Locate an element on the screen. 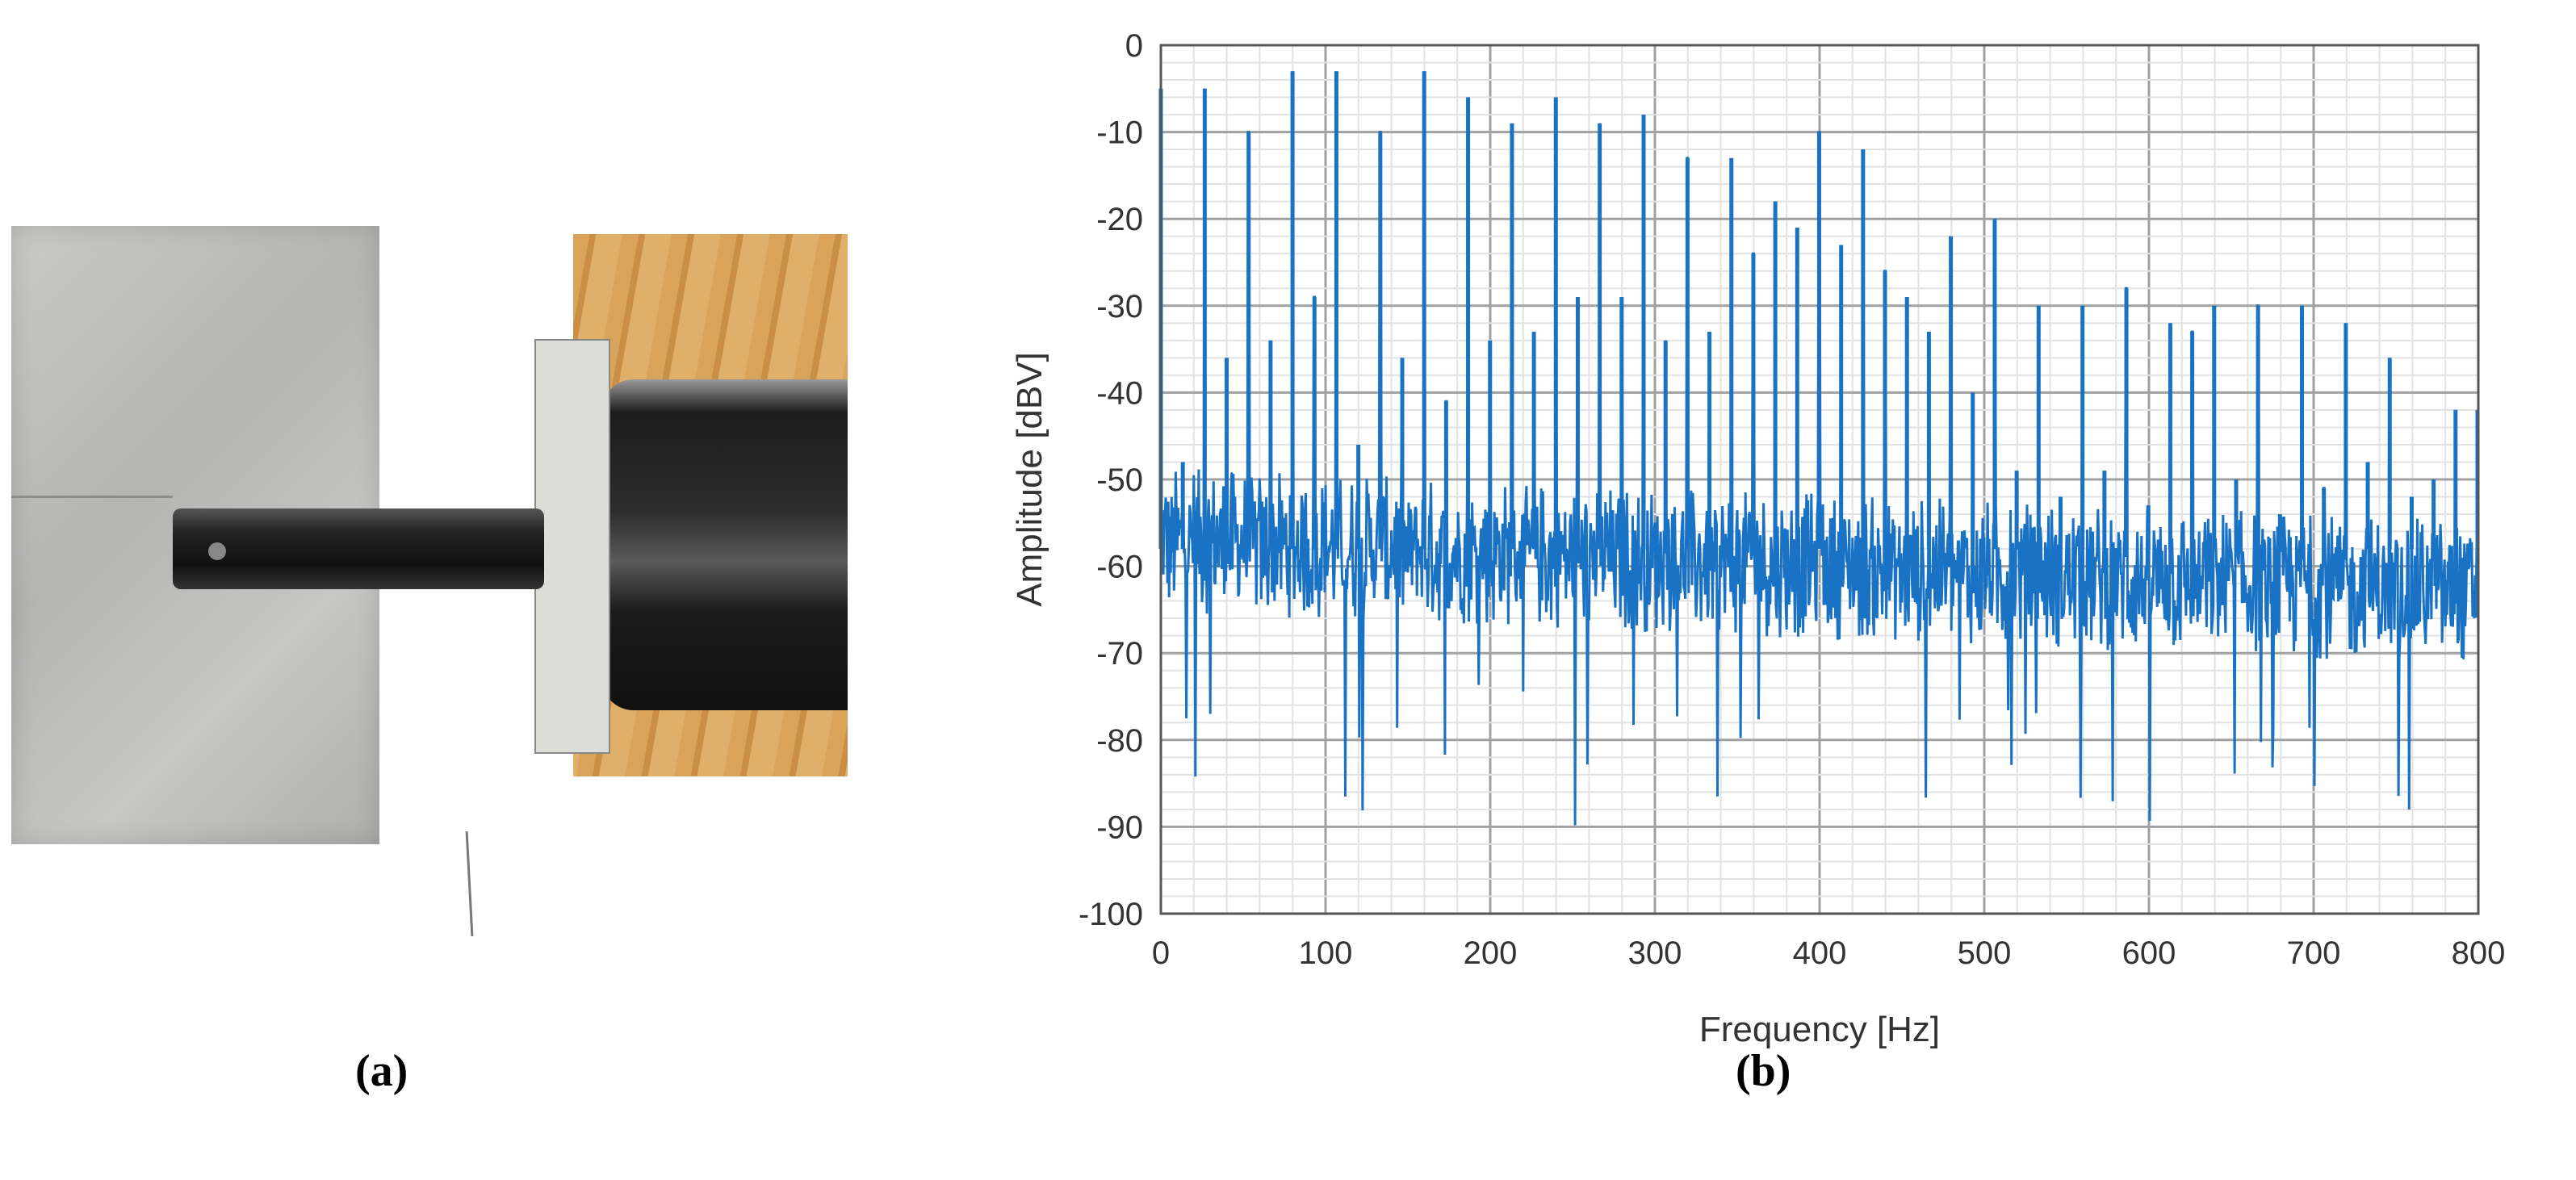 This screenshot has height=1180, width=2576. x-tick-label: 300 is located at coordinates (1655, 953).